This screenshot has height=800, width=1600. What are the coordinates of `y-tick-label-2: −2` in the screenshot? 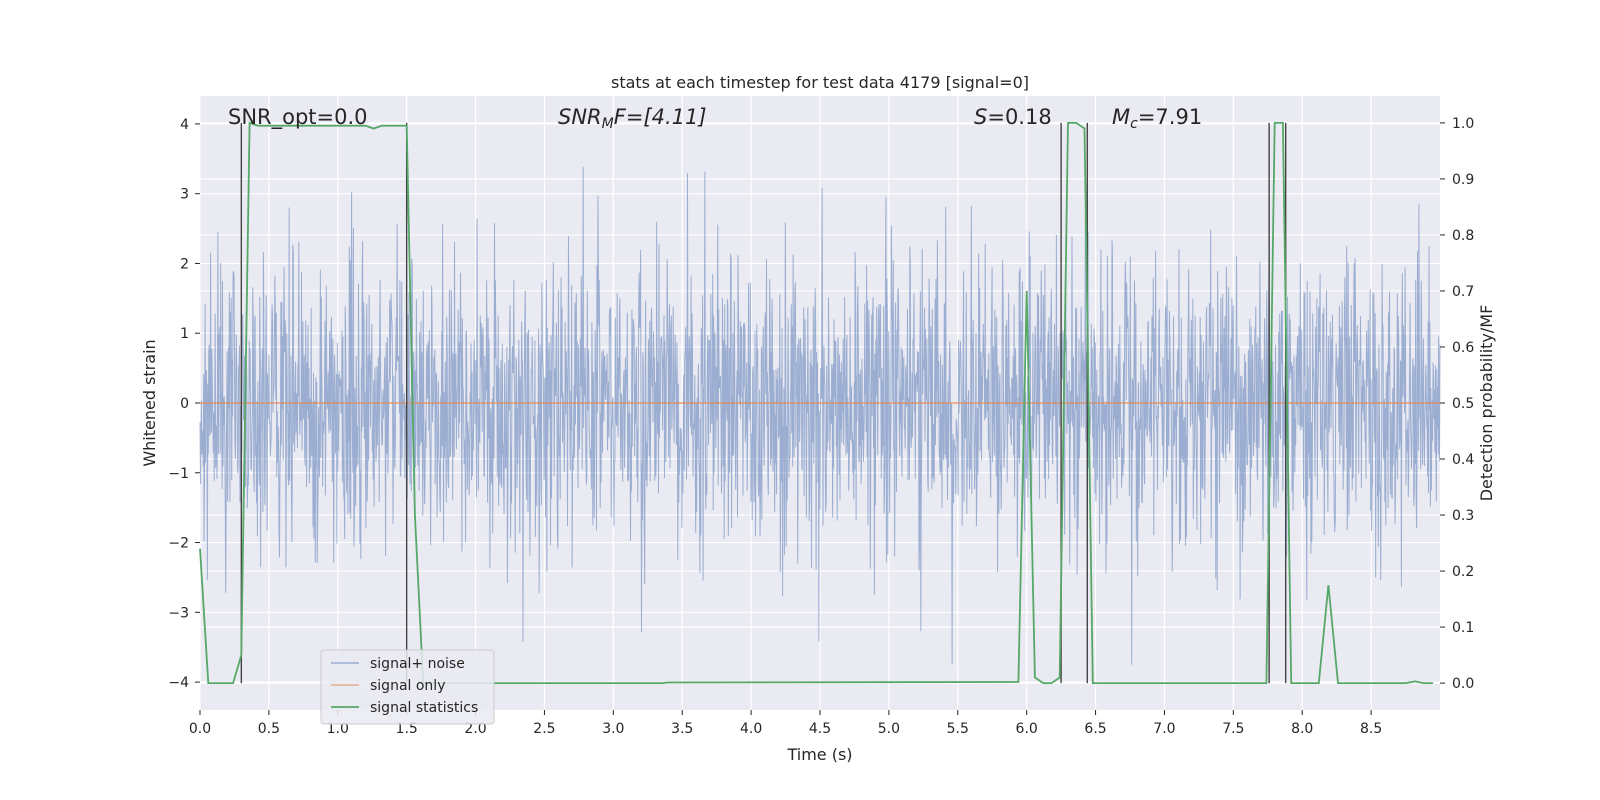 It's located at (178, 544).